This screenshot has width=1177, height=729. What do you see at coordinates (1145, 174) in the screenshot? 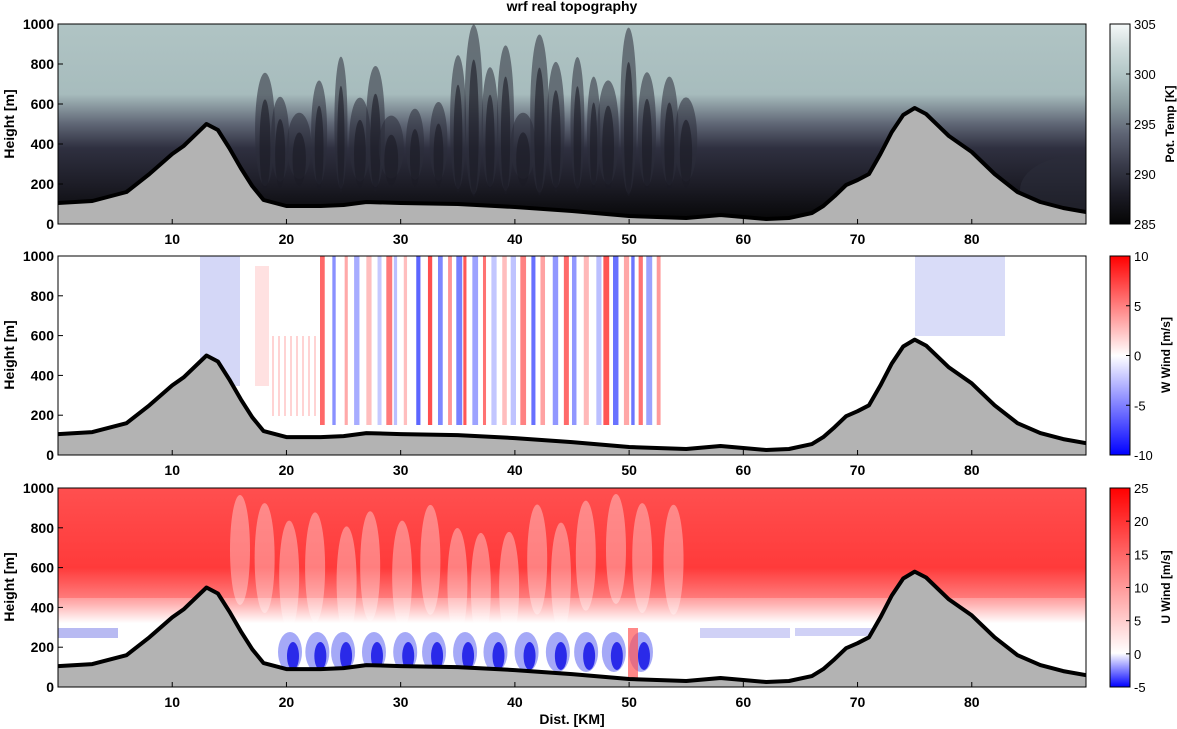
I see `colorbar-tick-label: 290` at bounding box center [1145, 174].